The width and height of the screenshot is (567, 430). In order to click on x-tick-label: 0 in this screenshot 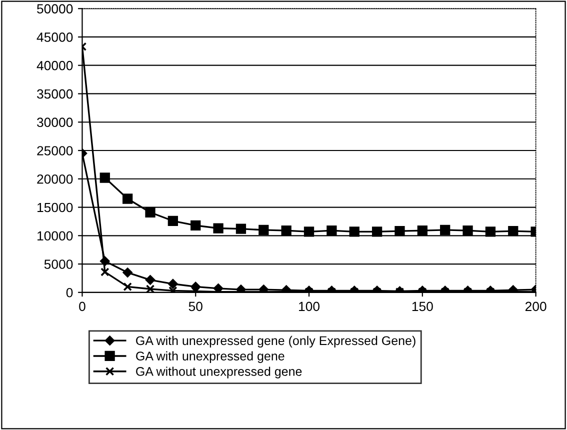, I will do `click(82, 307)`.